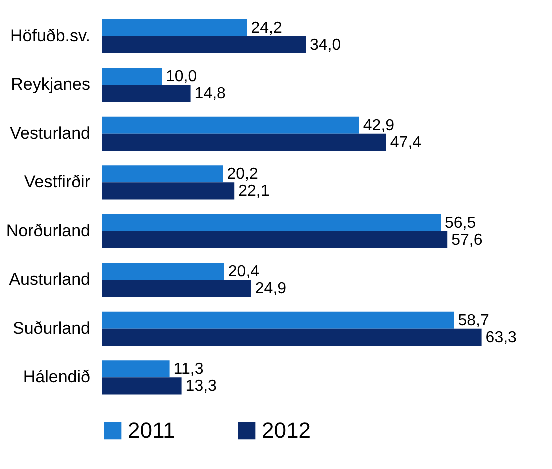 The image size is (552, 469). Describe the element at coordinates (182, 77) in the screenshot. I see `data-label: 10,0` at that location.